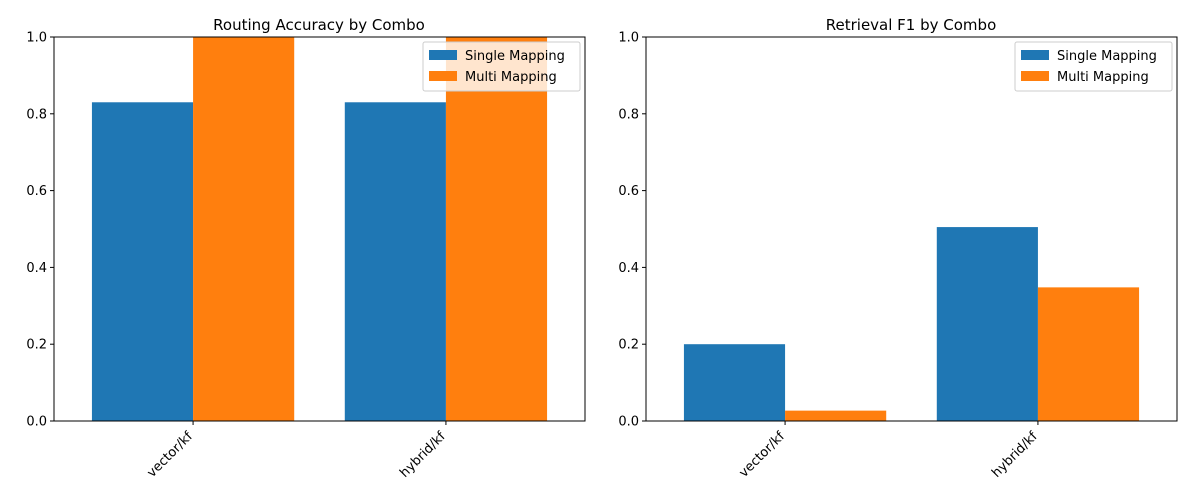 This screenshot has width=1200, height=500. Describe the element at coordinates (911, 25) in the screenshot. I see `chart-title: Retrieval F1 by Combo` at that location.